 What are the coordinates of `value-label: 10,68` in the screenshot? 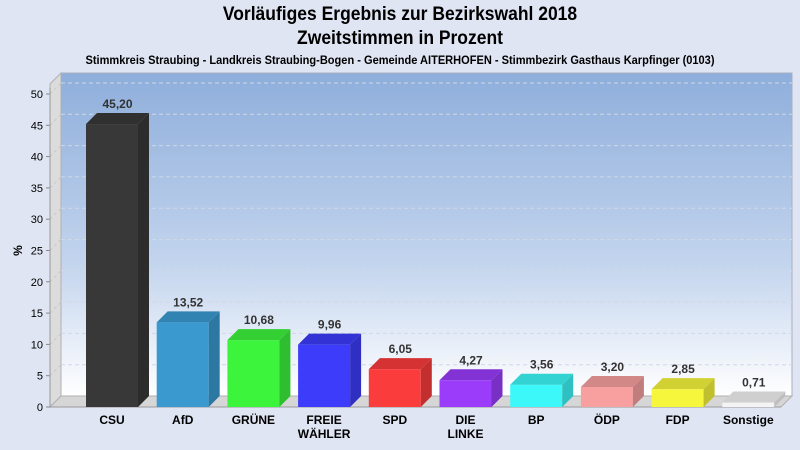 It's located at (259, 320).